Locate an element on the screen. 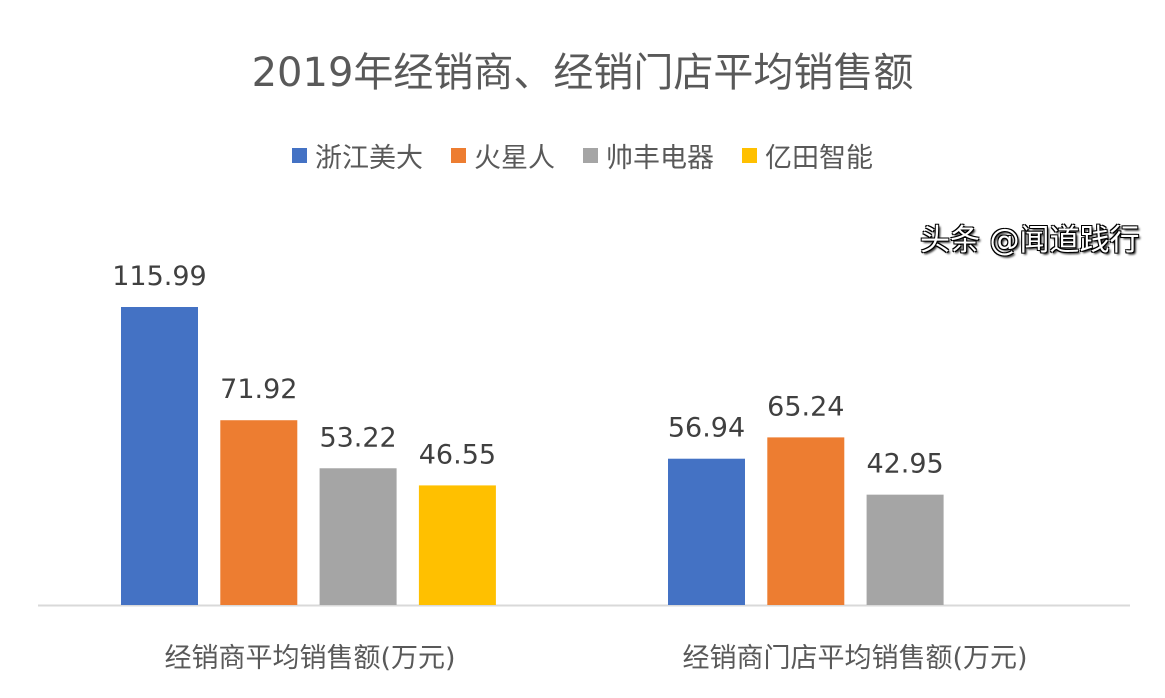 The height and width of the screenshot is (698, 1165). data-label: 46.55 is located at coordinates (457, 454).